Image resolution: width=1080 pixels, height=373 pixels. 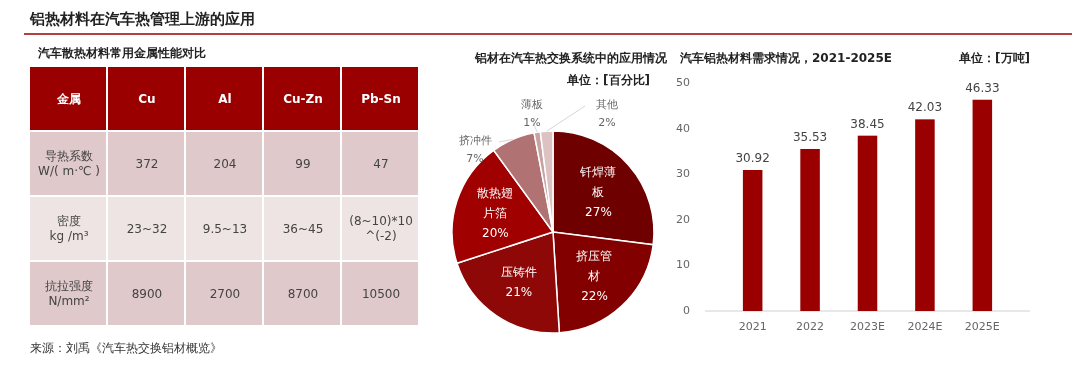 What do you see at coordinates (381, 228) in the screenshot?
I see `text: (8~10)*10 ^(-2)` at bounding box center [381, 228].